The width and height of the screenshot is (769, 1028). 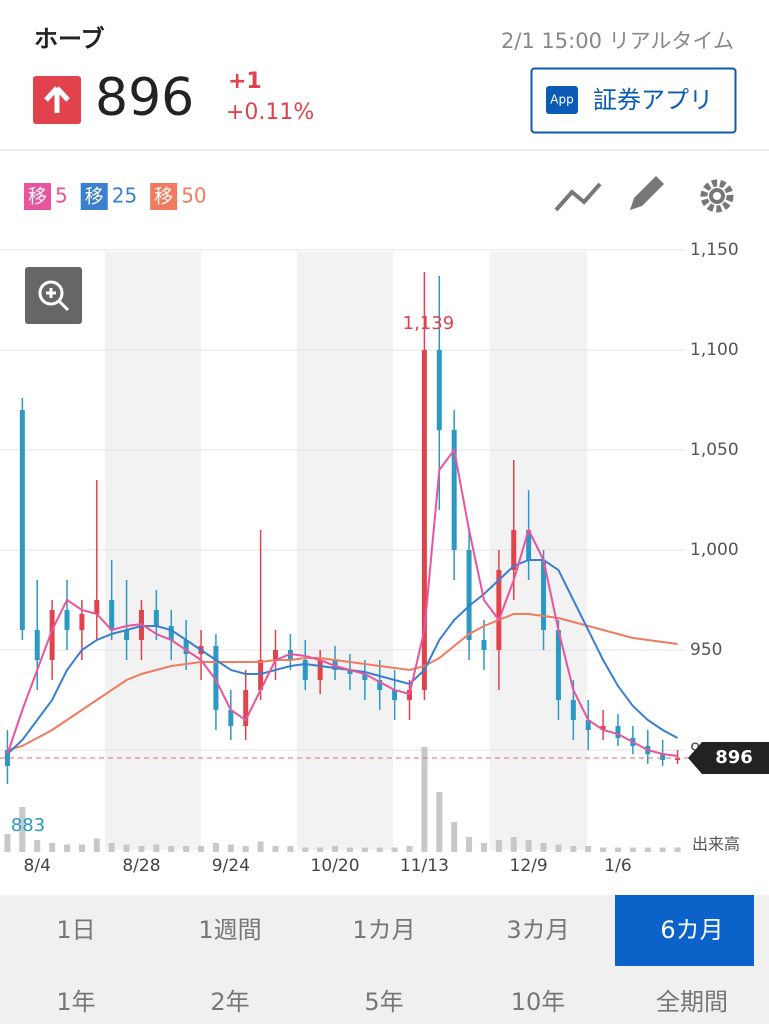 I want to click on settings-icon, so click(x=717, y=196).